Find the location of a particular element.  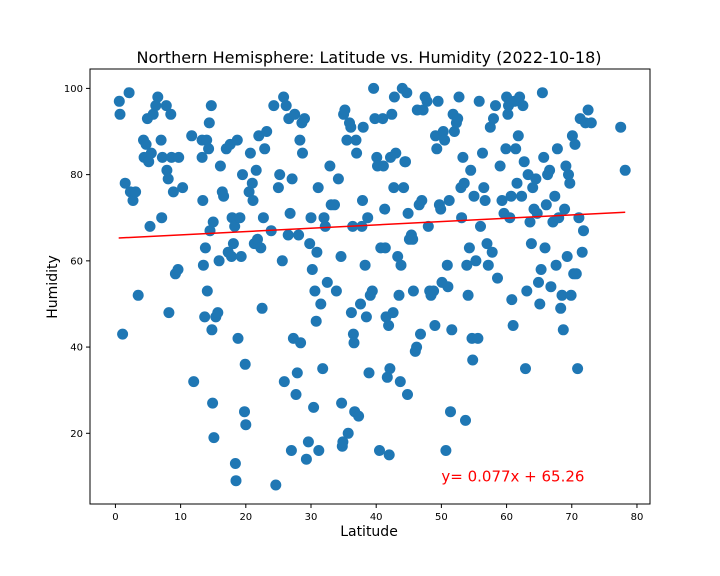

y-tick-label: 100 is located at coordinates (73, 89).